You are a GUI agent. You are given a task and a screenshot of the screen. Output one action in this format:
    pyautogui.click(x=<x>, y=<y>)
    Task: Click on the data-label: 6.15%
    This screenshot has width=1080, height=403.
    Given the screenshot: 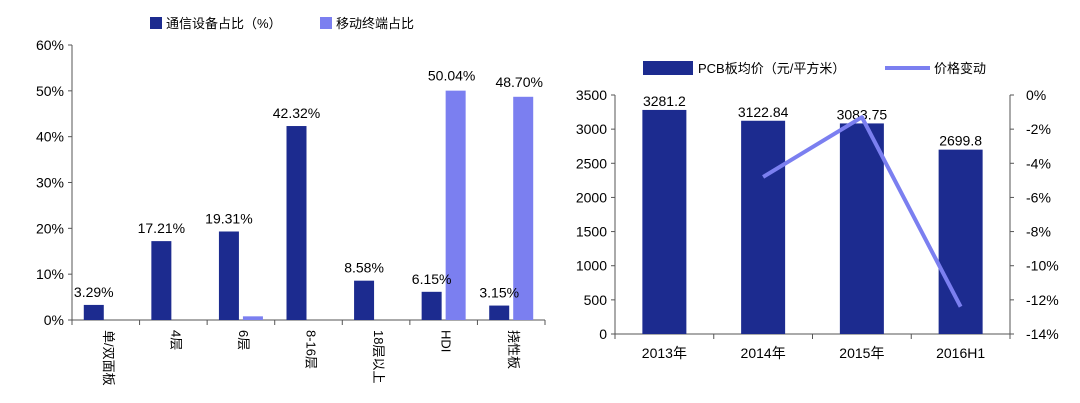 What is the action you would take?
    pyautogui.click(x=432, y=279)
    